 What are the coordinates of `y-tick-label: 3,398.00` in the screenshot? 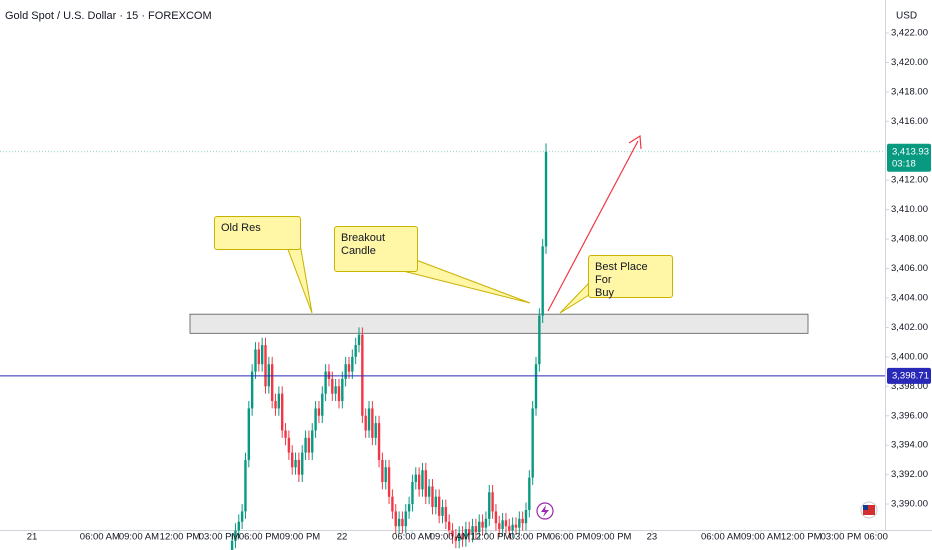 It's located at (909, 386).